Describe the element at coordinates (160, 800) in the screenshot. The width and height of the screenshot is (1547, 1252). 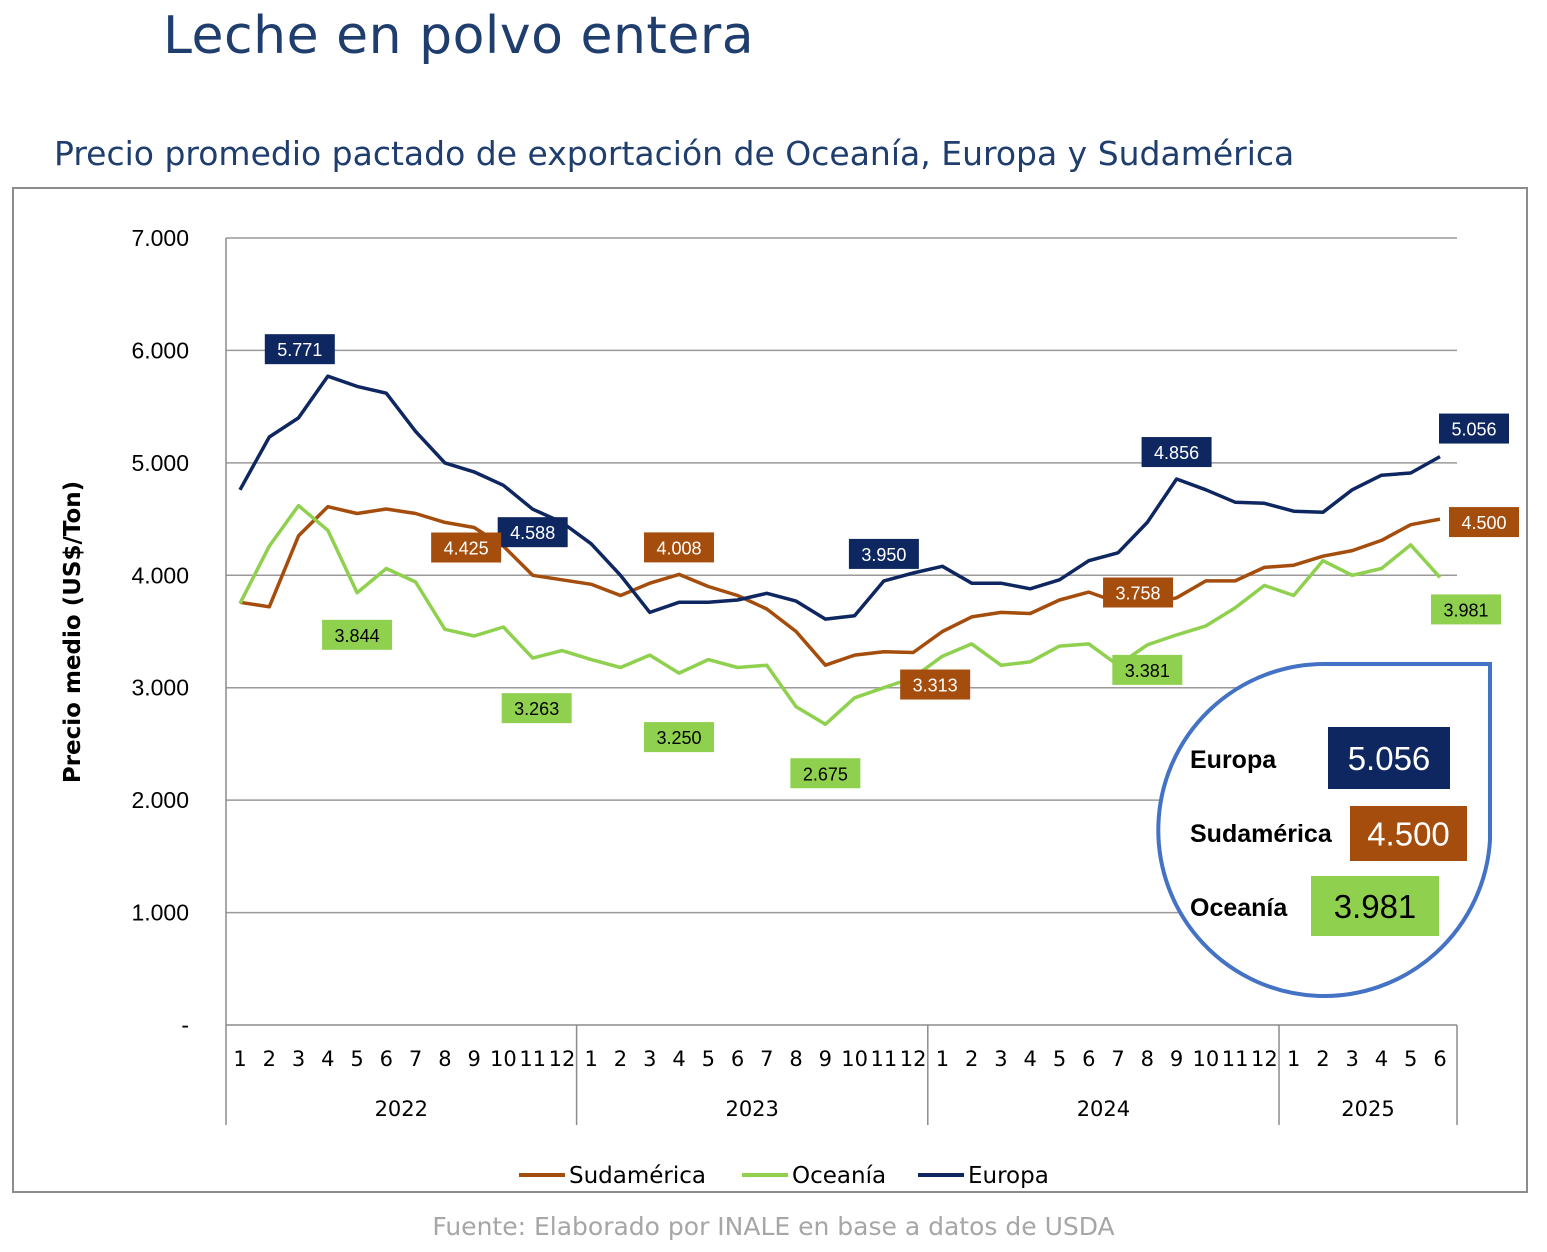
I see `y-tick-label: 2.000` at that location.